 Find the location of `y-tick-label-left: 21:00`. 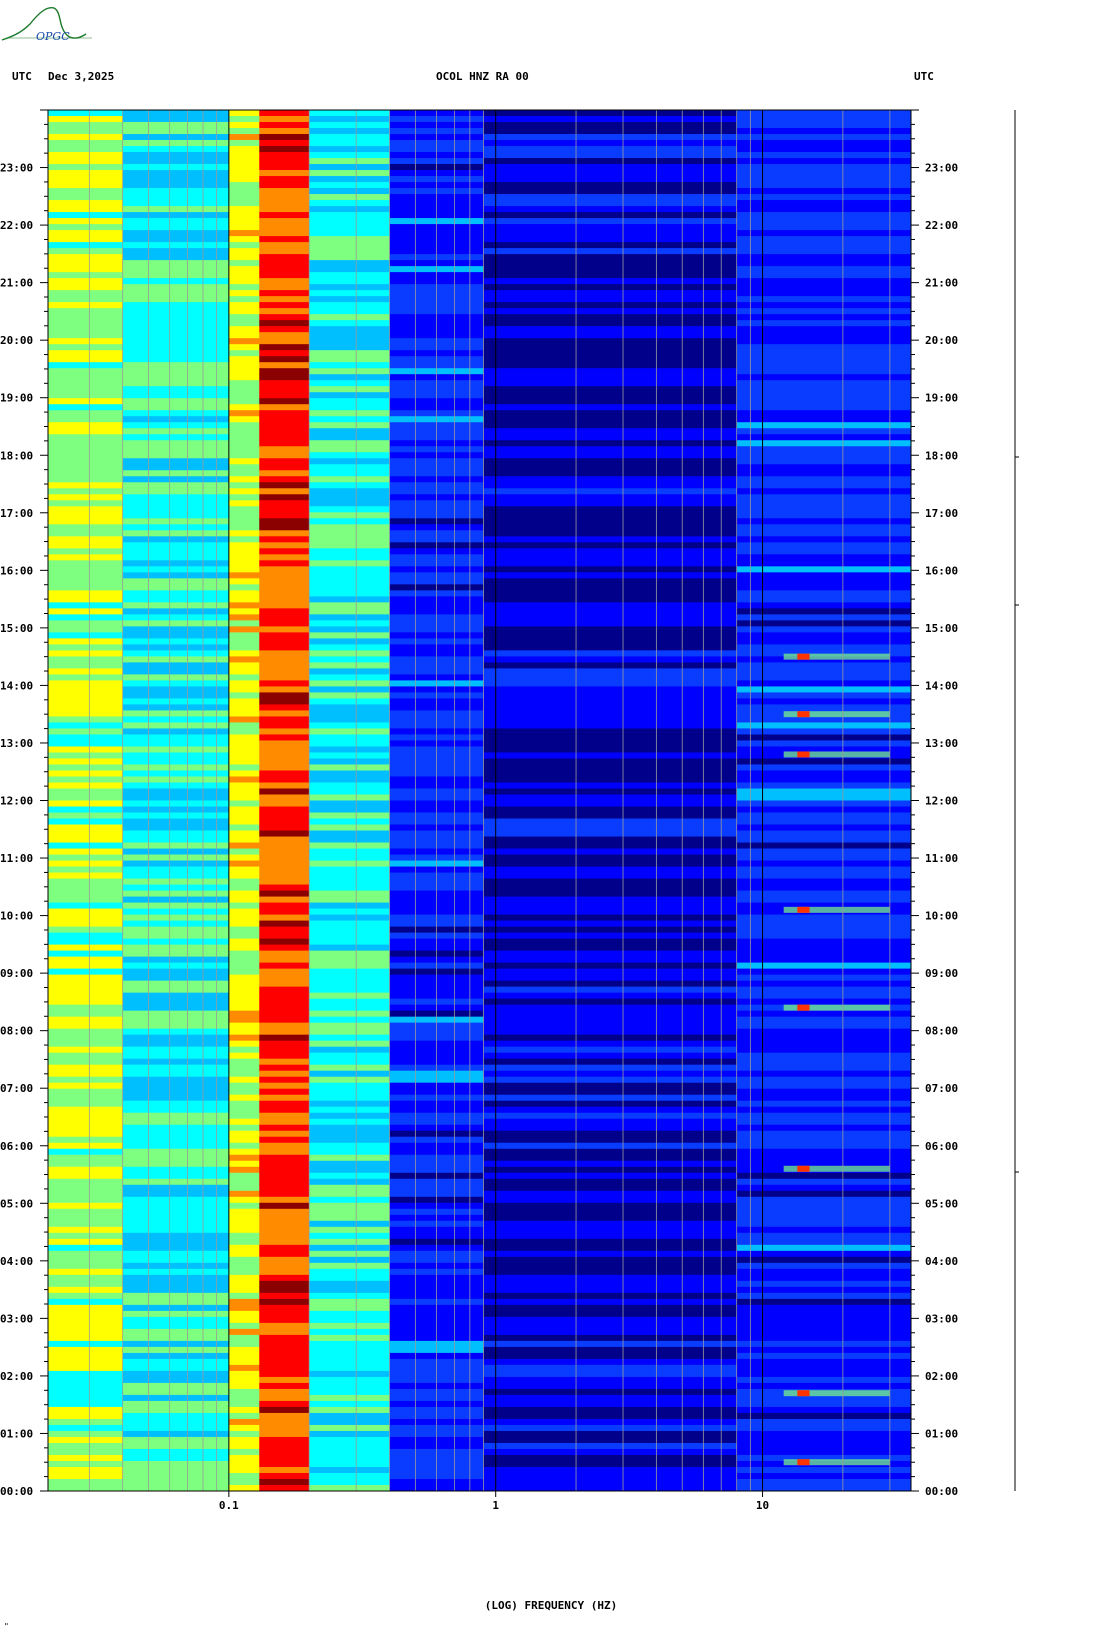

y-tick-label-left: 21:00 is located at coordinates (16, 283).